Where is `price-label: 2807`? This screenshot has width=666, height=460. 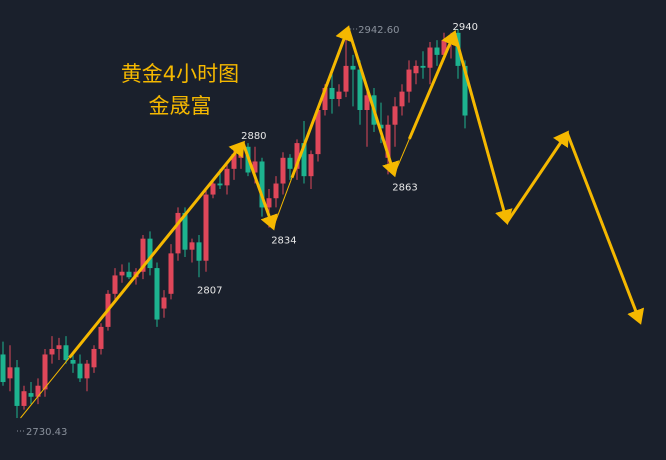 price-label: 2807 is located at coordinates (209, 290).